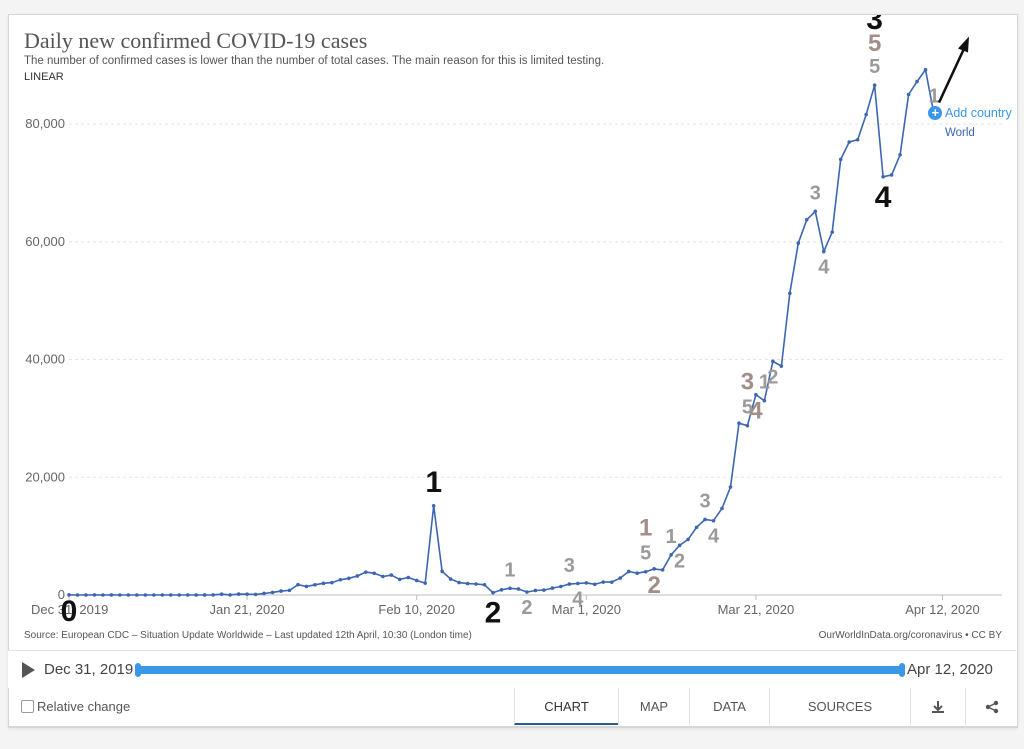 The height and width of the screenshot is (749, 1024). Describe the element at coordinates (566, 706) in the screenshot. I see `tab-chart: CHART` at that location.